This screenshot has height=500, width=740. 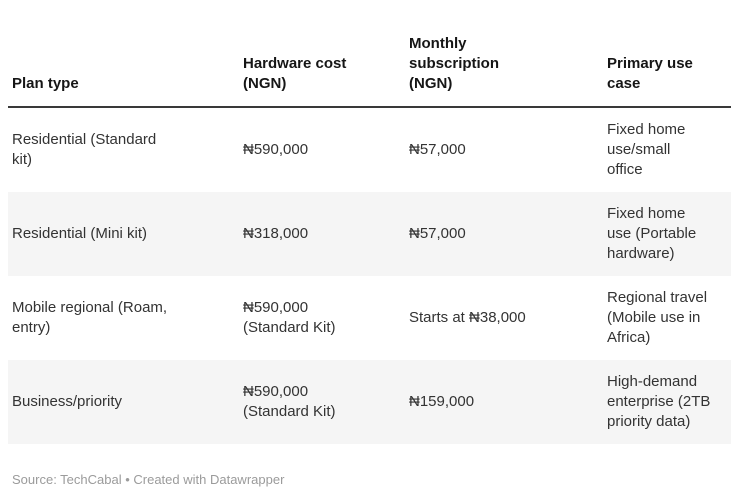 What do you see at coordinates (90, 317) in the screenshot?
I see `cell-plan-type: Mobile regional (Roam, entry)` at bounding box center [90, 317].